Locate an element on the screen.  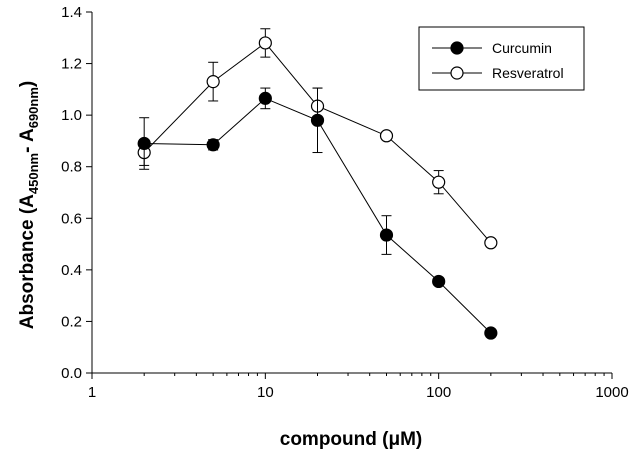
y-tick-label: 1.4 is located at coordinates (71, 12).